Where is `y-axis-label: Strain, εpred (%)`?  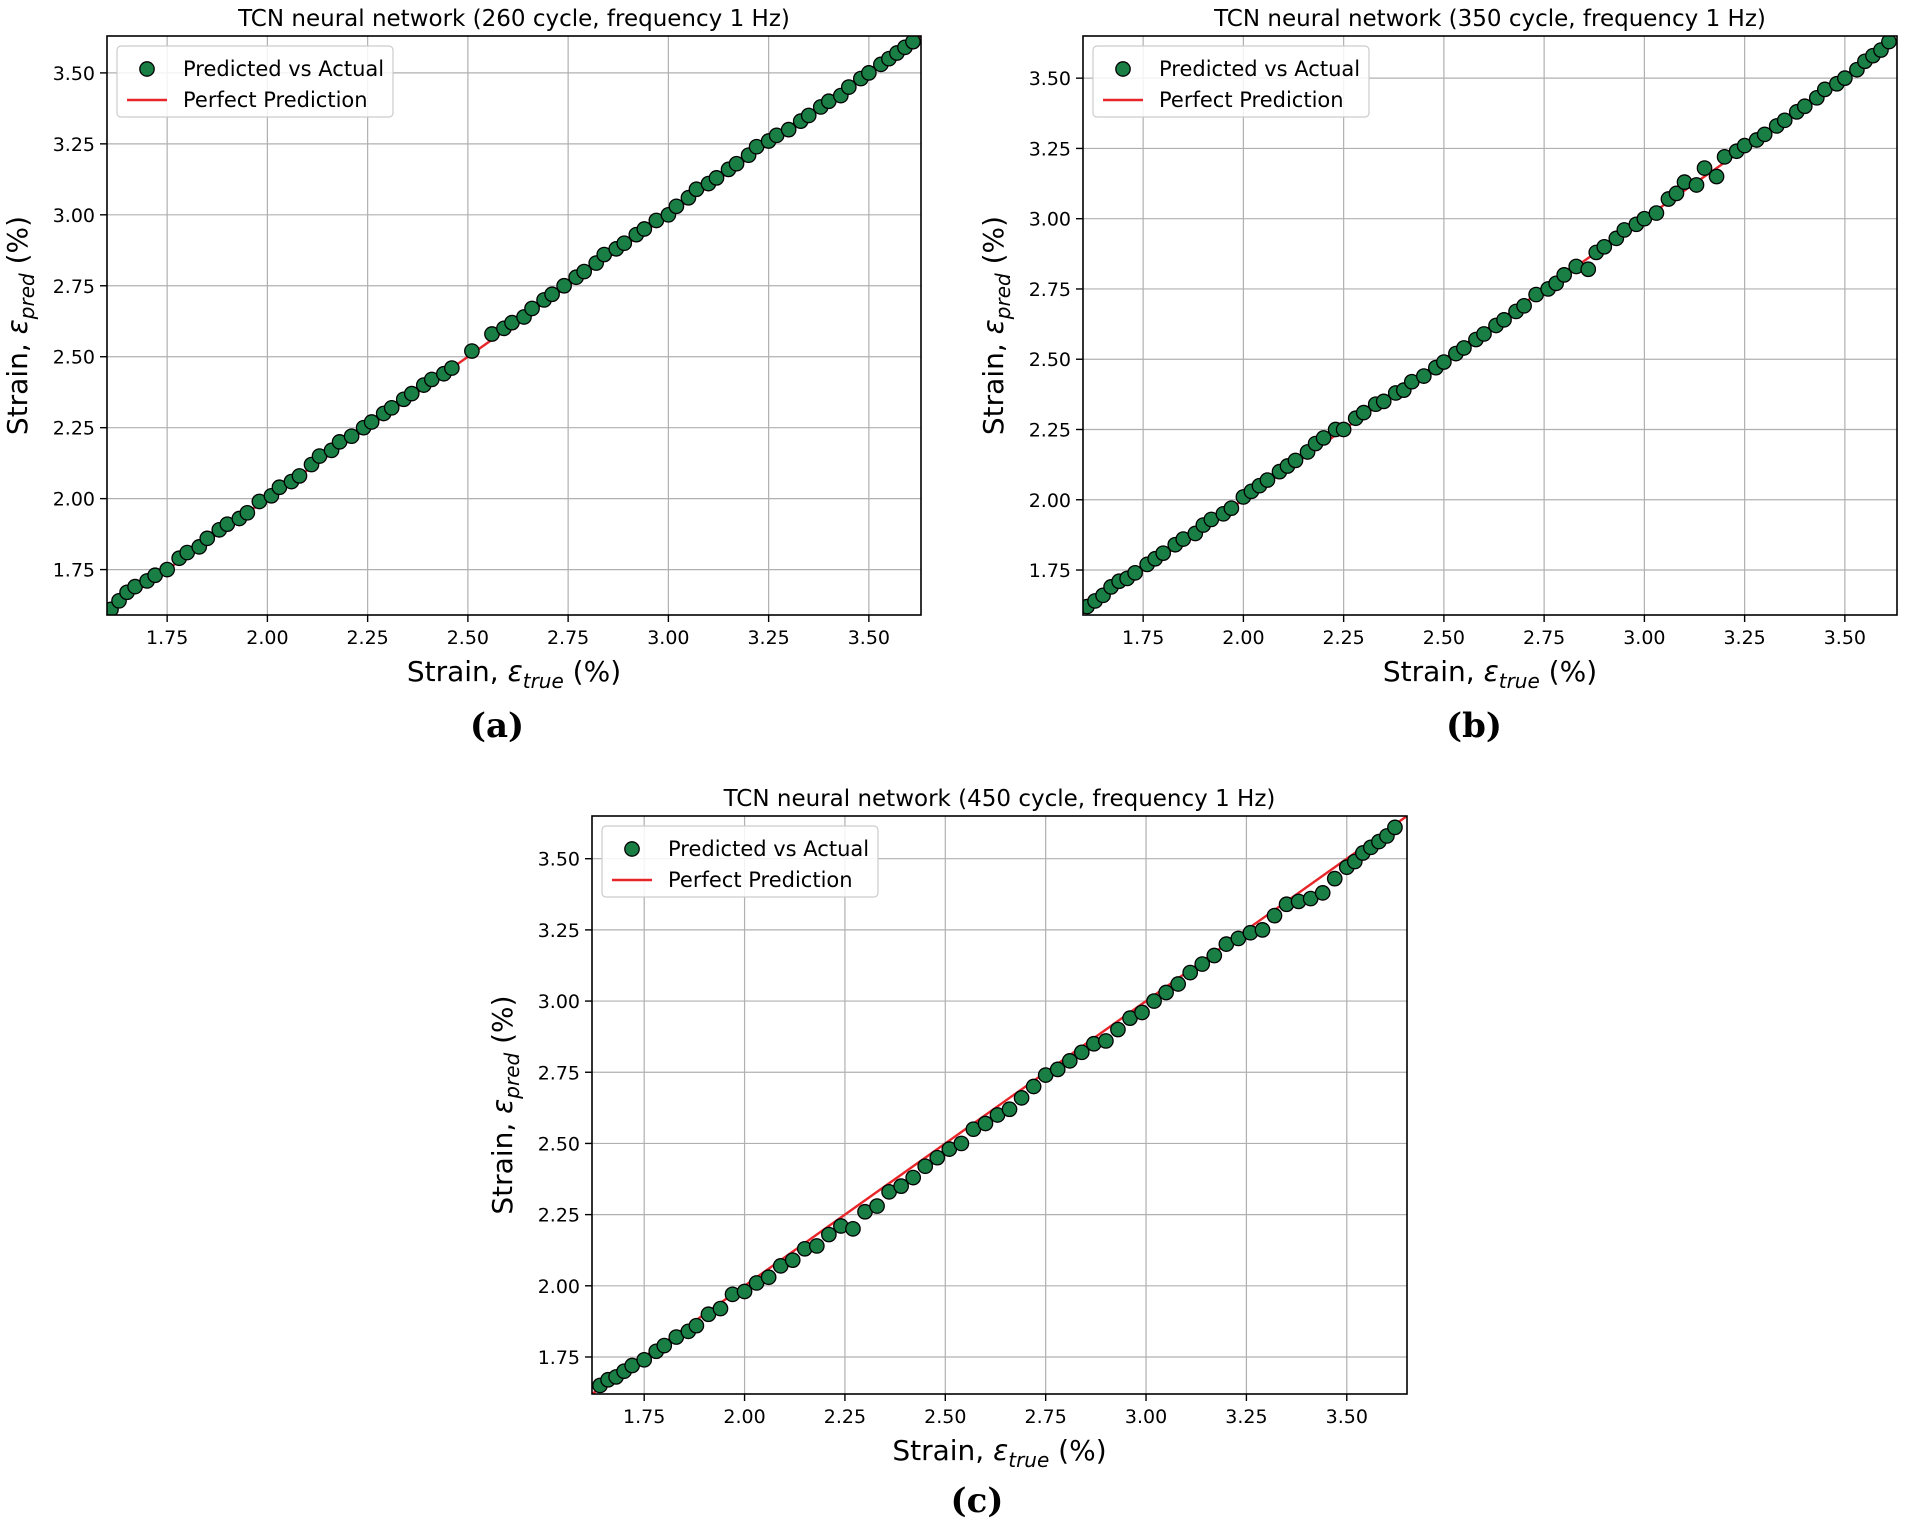 y-axis-label: Strain, εpred (%) is located at coordinates (20, 325).